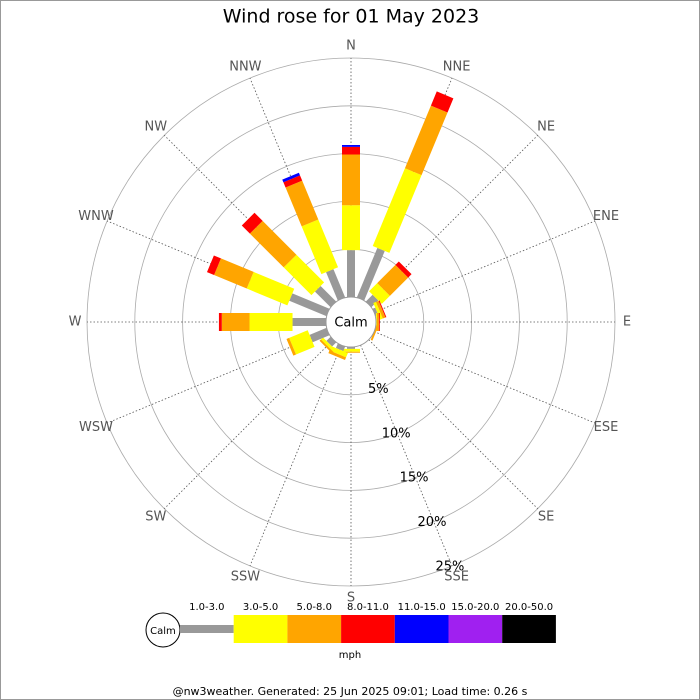 The width and height of the screenshot is (700, 700). Describe the element at coordinates (422, 607) in the screenshot. I see `legend-label: 11.0-15.0` at that location.